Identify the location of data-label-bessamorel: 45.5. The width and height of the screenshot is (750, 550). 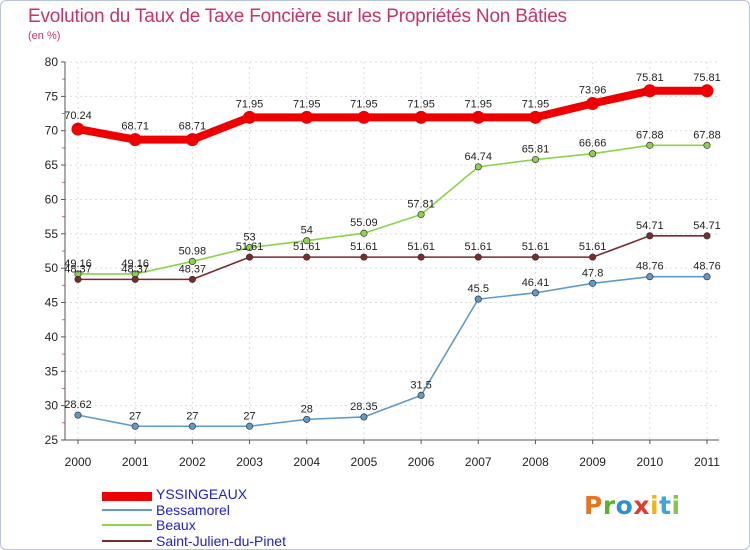
(478, 289).